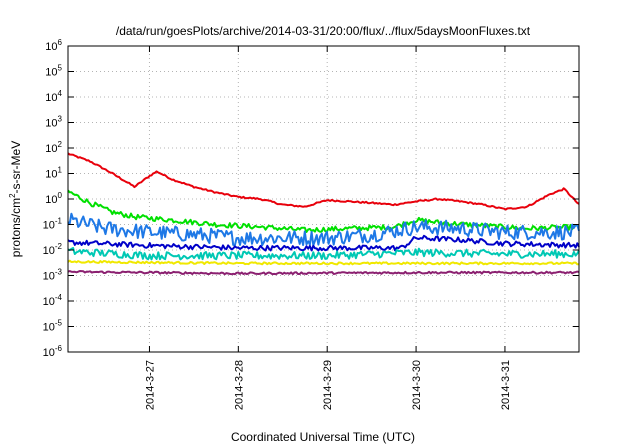  I want to click on y-tick-label: 10³, so click(53, 122).